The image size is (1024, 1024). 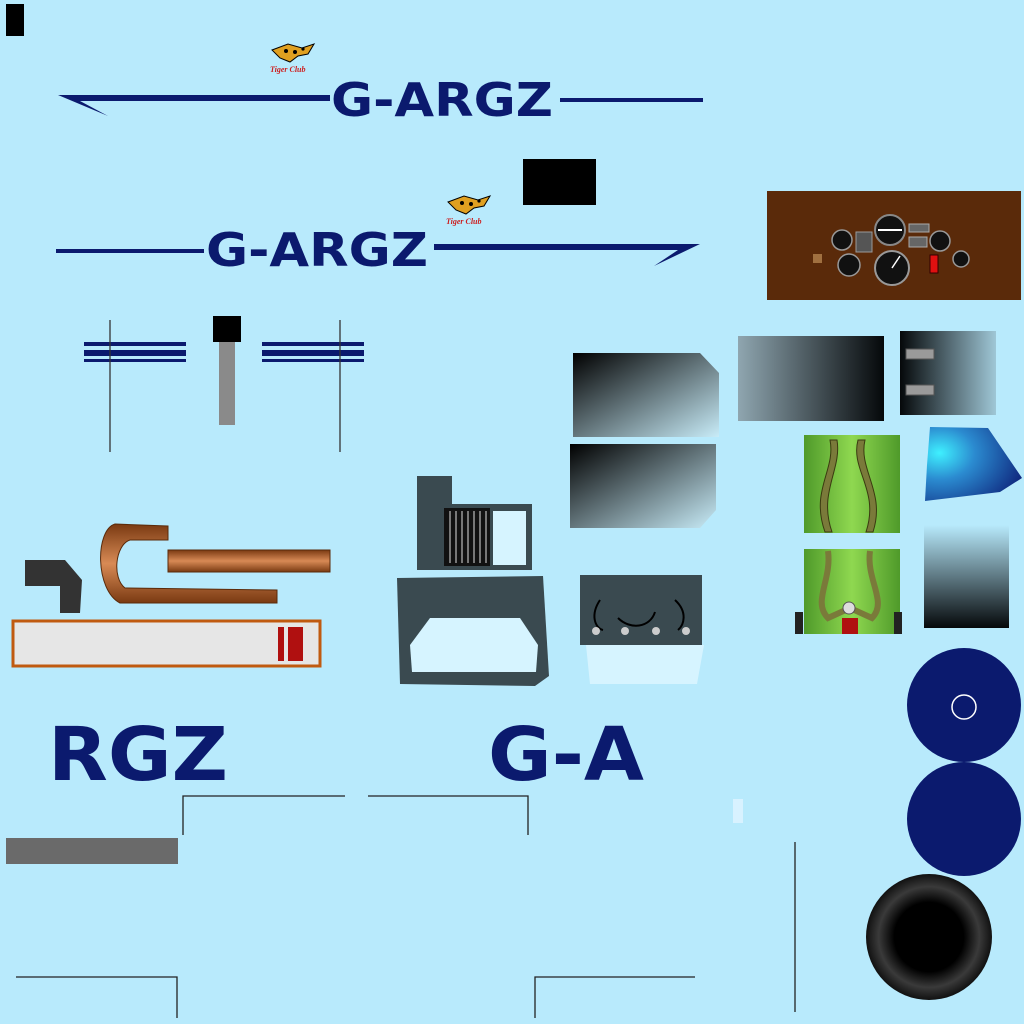 I want to click on tyre, so click(x=929, y=937).